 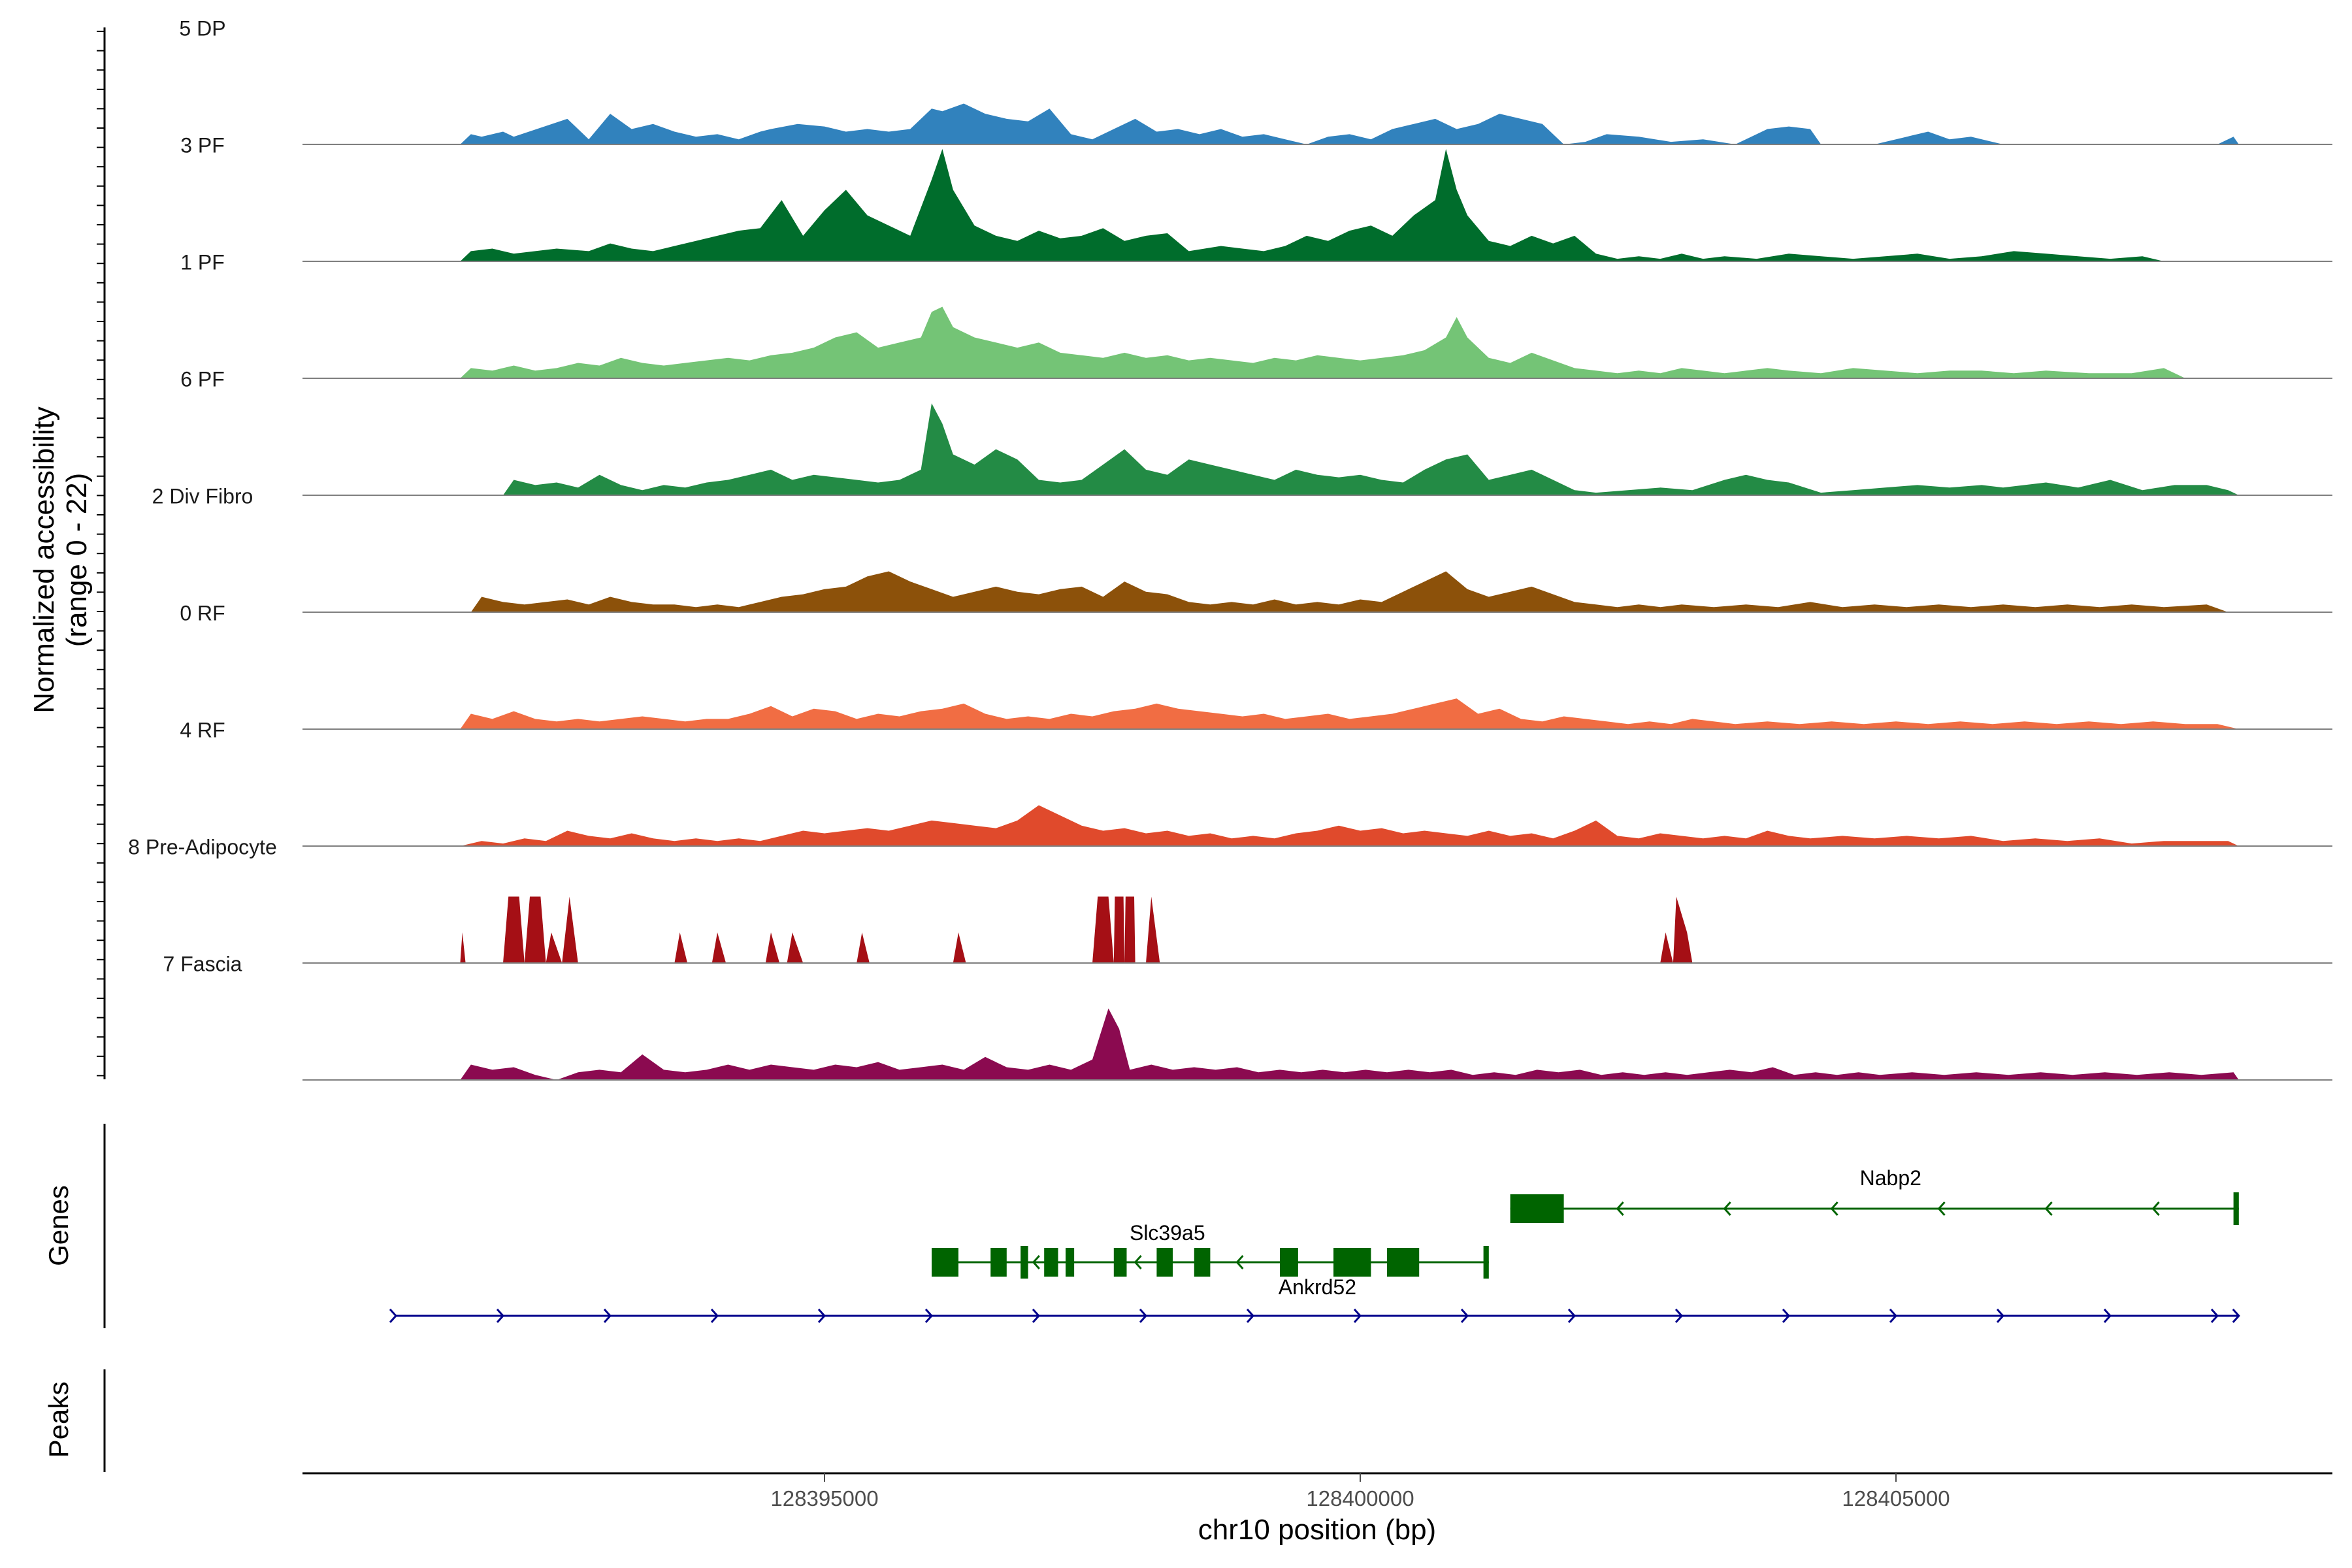 What do you see at coordinates (1360, 1498) in the screenshot?
I see `x-tick-label: 128400000` at bounding box center [1360, 1498].